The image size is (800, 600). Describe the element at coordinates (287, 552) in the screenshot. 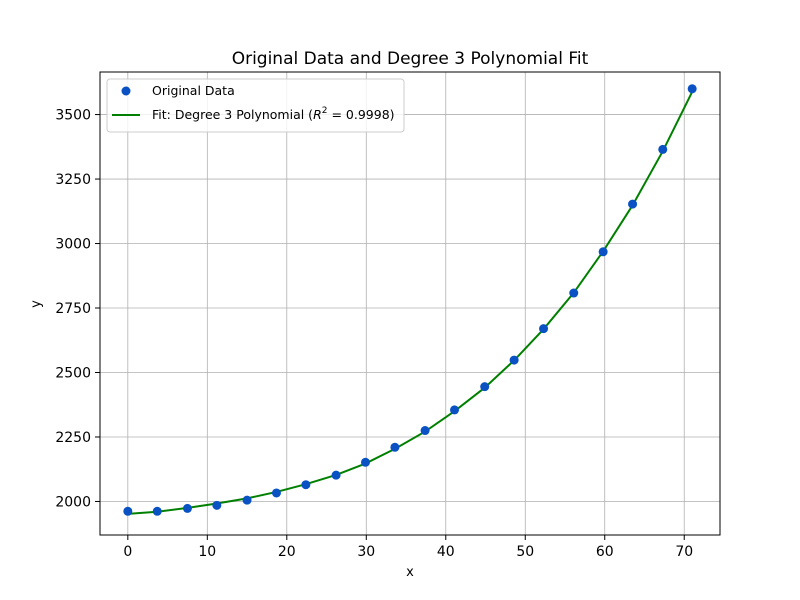

I see `x-tick-label: 20` at that location.